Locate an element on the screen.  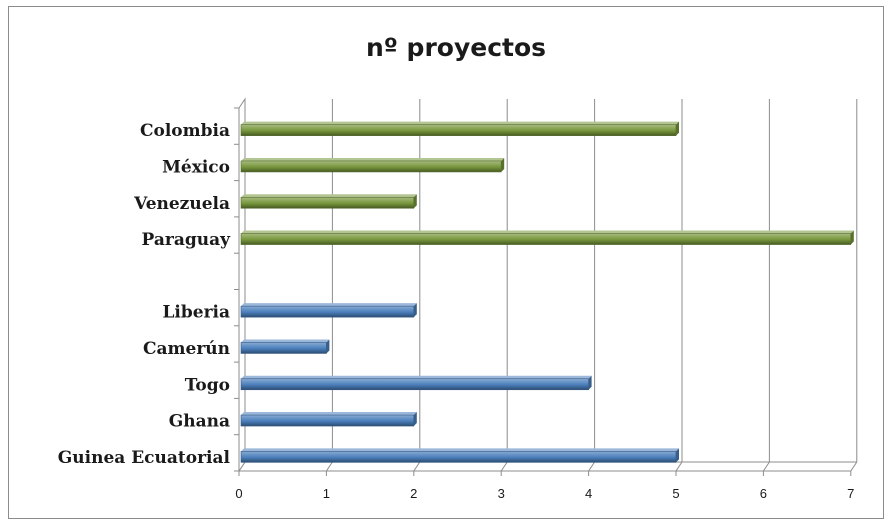
category-label: Togo is located at coordinates (207, 385).